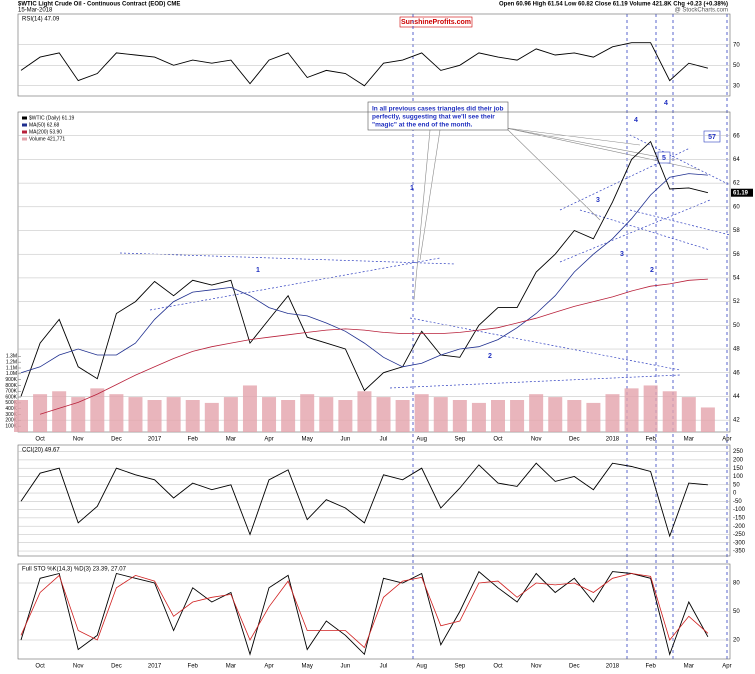  Describe the element at coordinates (736, 160) in the screenshot. I see `y-tick-label: 64` at that location.